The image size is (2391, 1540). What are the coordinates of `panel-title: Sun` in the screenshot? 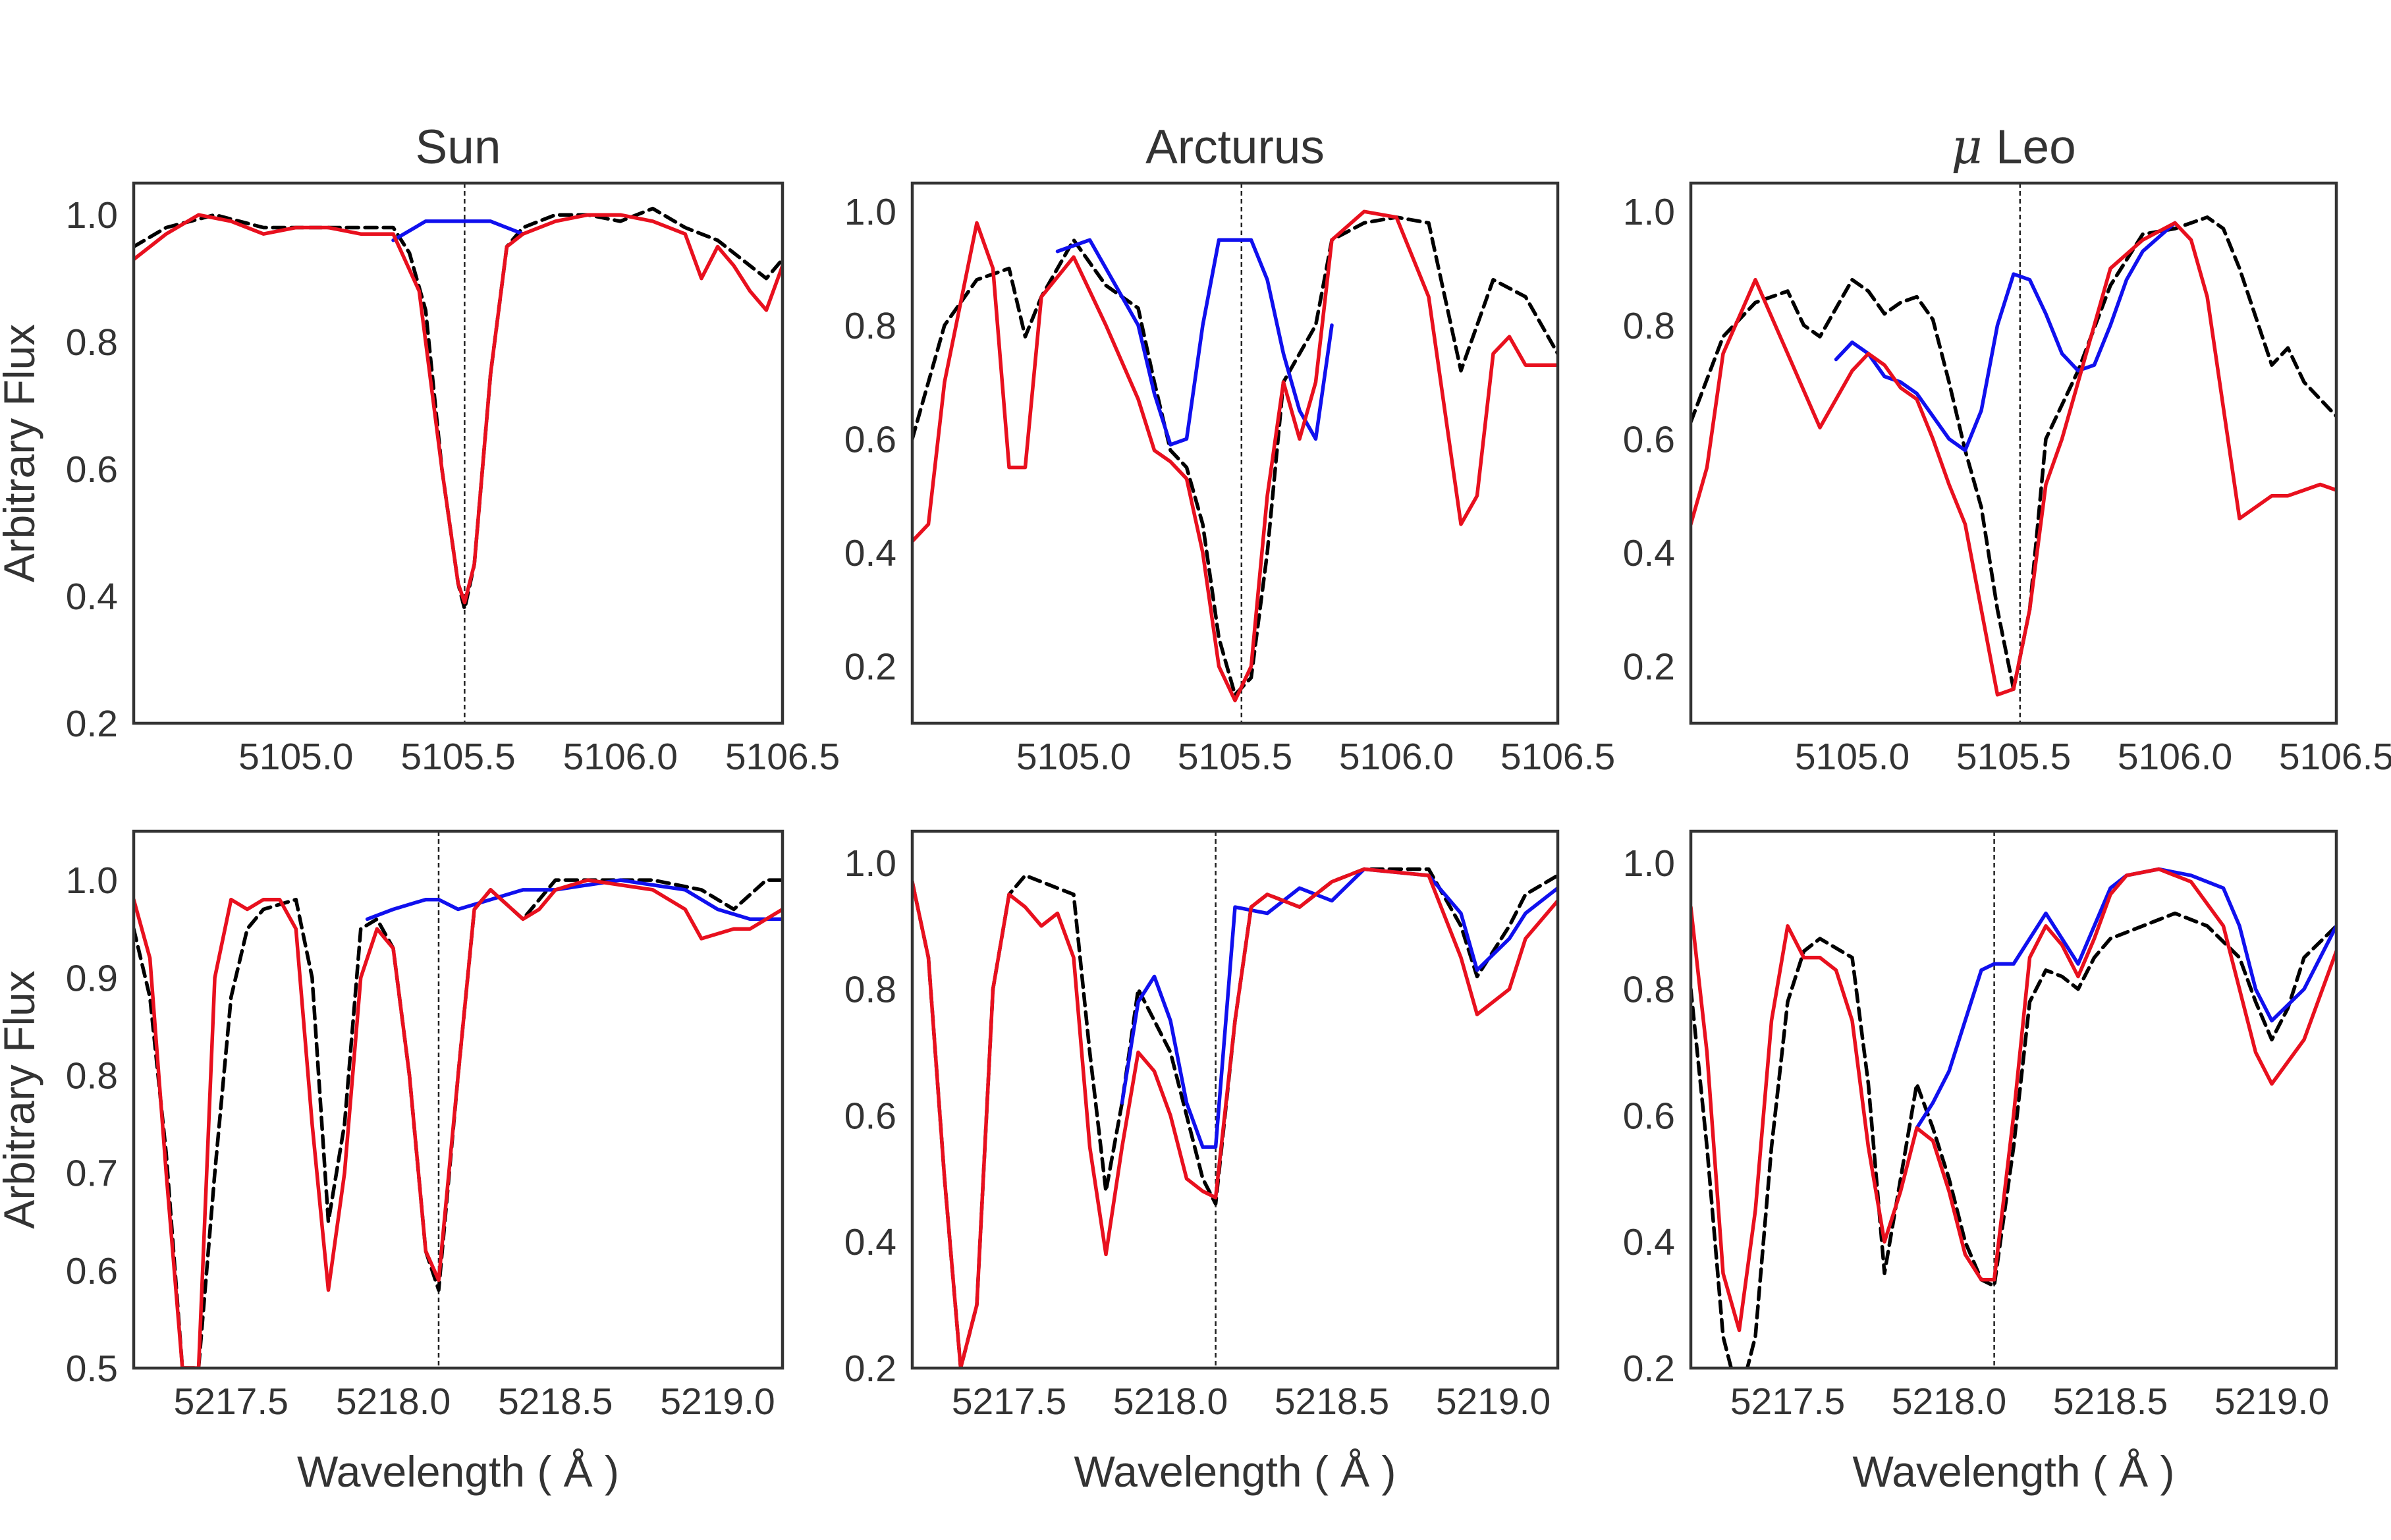 It's located at (458, 147).